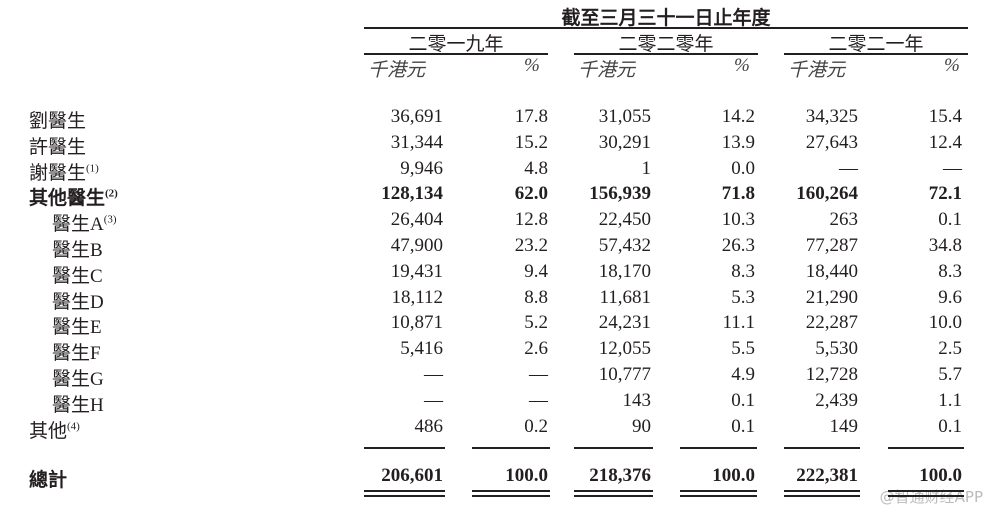  What do you see at coordinates (836, 400) in the screenshot?
I see `table-cell: 2,439` at bounding box center [836, 400].